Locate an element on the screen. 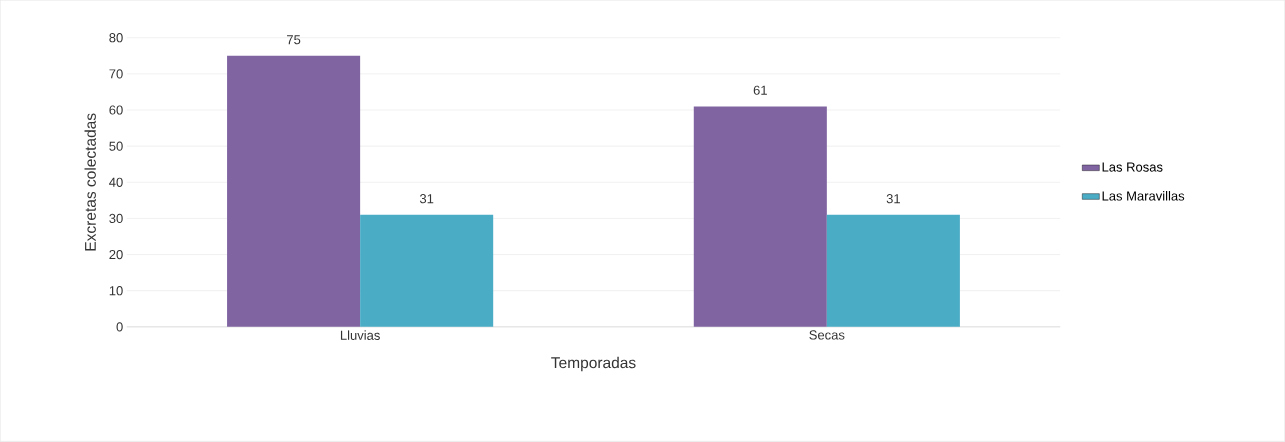 This screenshot has width=1285, height=442. x-tick-label: Secas is located at coordinates (827, 335).